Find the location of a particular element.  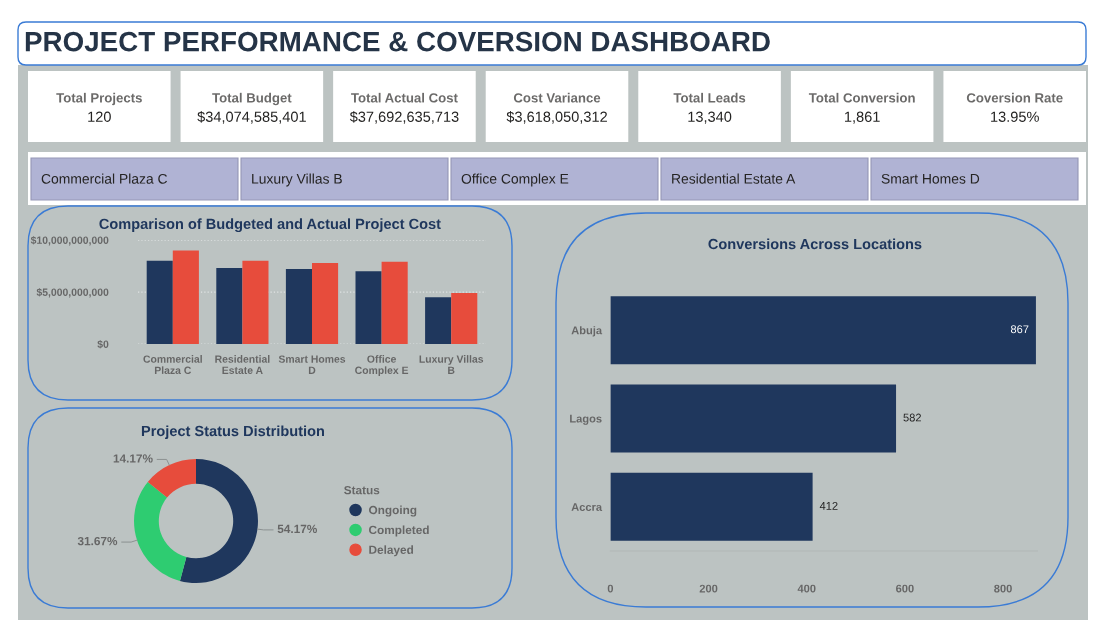

data-label: 31.67% is located at coordinates (97, 541).